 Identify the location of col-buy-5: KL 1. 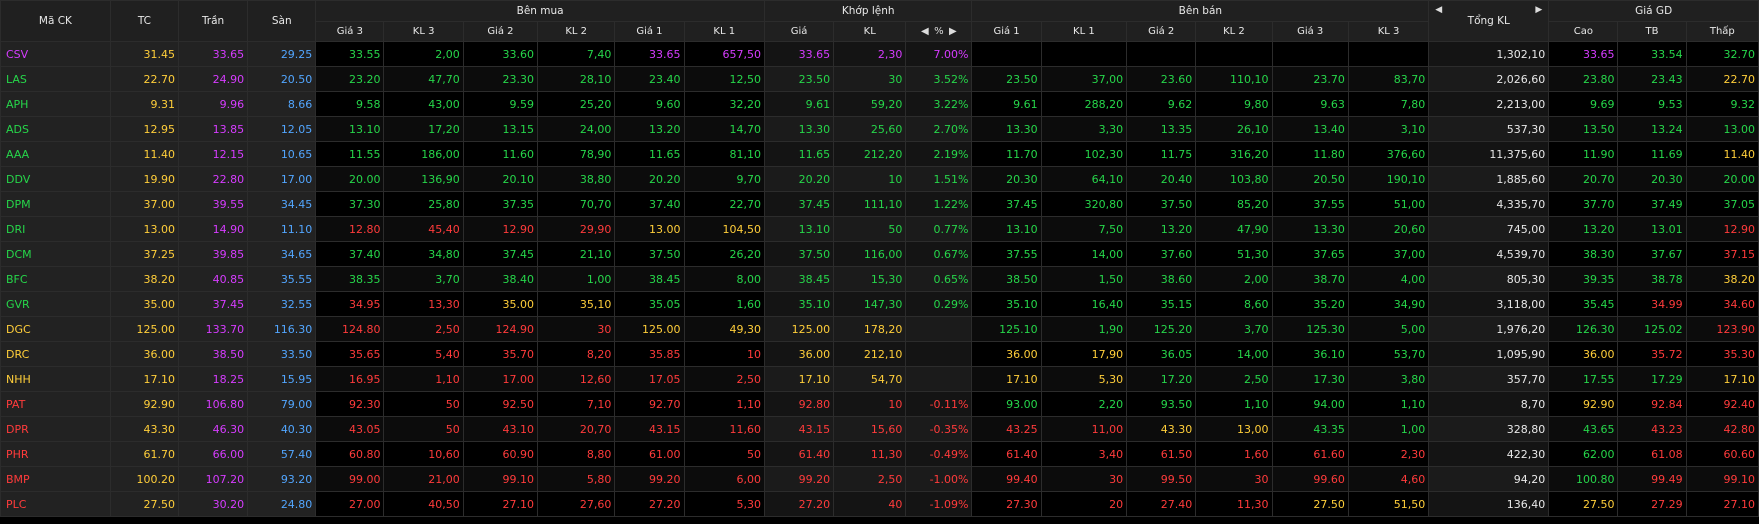
(724, 31).